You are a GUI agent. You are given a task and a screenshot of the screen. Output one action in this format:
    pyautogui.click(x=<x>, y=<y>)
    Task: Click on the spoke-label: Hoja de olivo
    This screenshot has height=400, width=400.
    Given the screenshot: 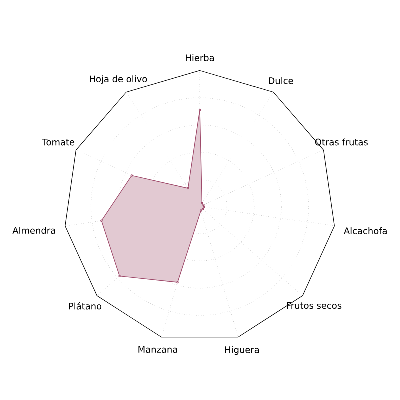 What is the action you would take?
    pyautogui.click(x=119, y=80)
    